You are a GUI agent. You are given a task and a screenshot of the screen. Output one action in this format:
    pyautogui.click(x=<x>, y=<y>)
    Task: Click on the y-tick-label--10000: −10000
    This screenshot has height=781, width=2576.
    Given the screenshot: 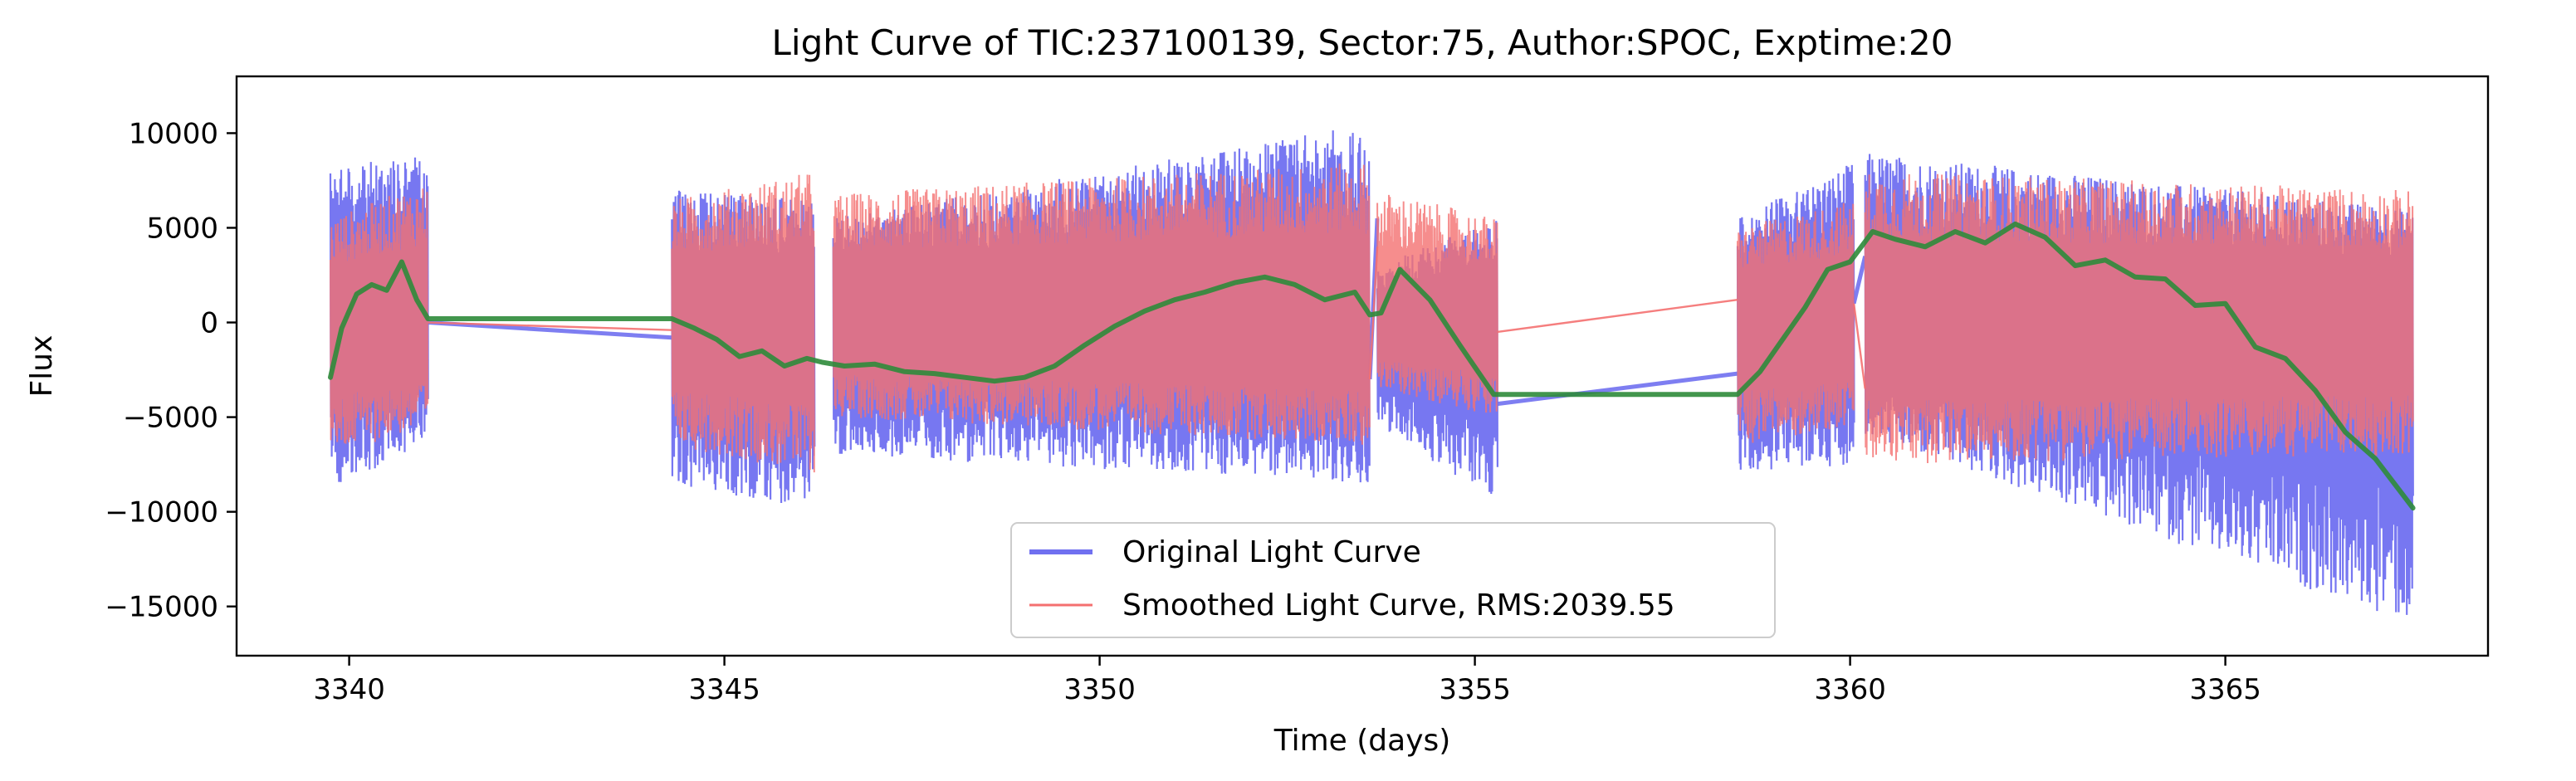 What is the action you would take?
    pyautogui.click(x=161, y=513)
    